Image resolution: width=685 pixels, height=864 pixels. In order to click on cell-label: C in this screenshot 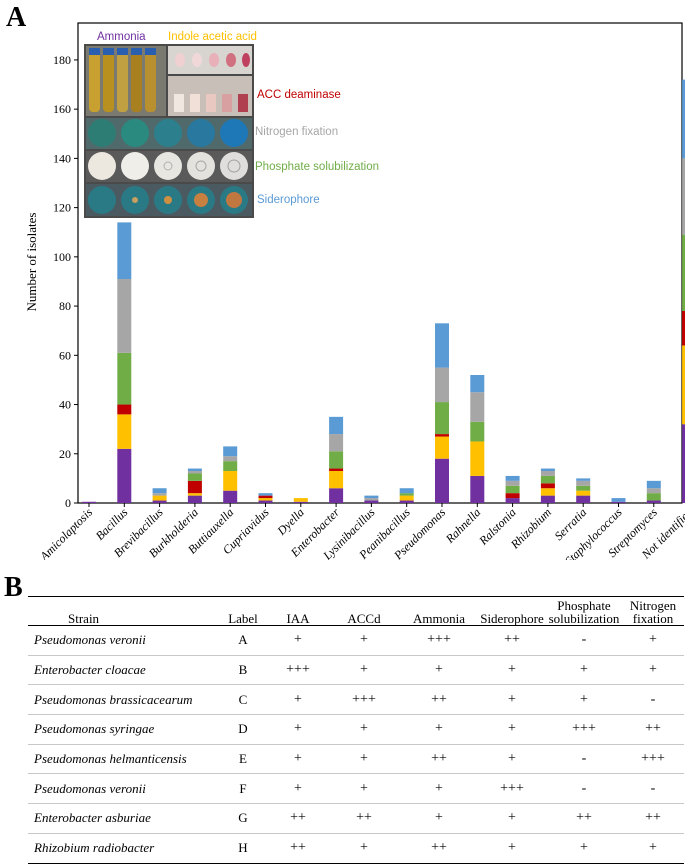, I will do `click(243, 700)`.